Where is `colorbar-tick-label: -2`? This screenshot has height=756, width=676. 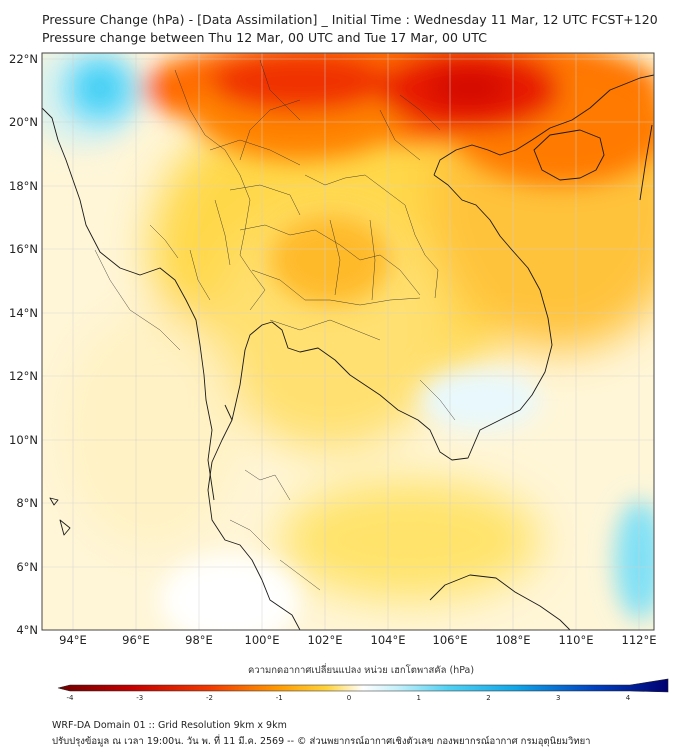
colorbar-tick-label: -2 is located at coordinates (209, 698).